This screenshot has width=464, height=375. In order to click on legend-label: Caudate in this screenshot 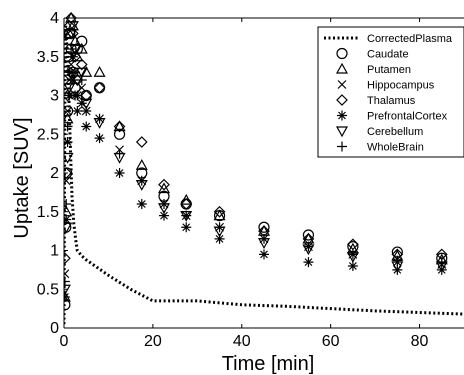, I will do `click(388, 55)`.